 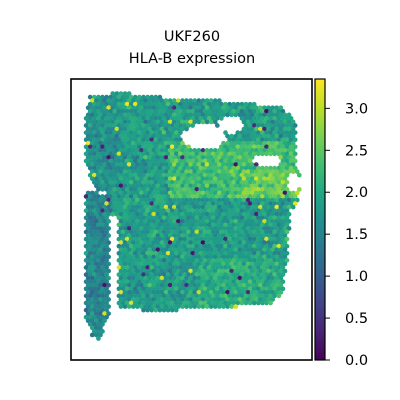 I want to click on chart-title: UKF260 HLA-B expression, so click(x=192, y=48).